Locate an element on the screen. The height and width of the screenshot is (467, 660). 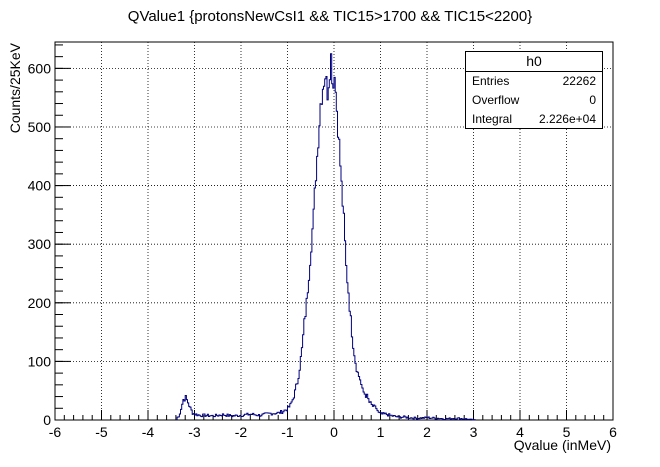
x-axis-label: Qvalue (inMeV) is located at coordinates (562, 445).